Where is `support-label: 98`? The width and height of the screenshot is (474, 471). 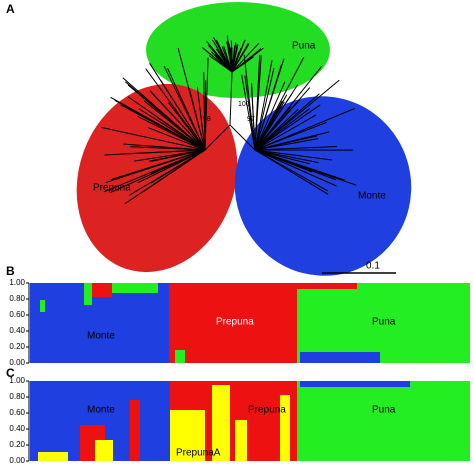 support-label: 98 is located at coordinates (207, 119).